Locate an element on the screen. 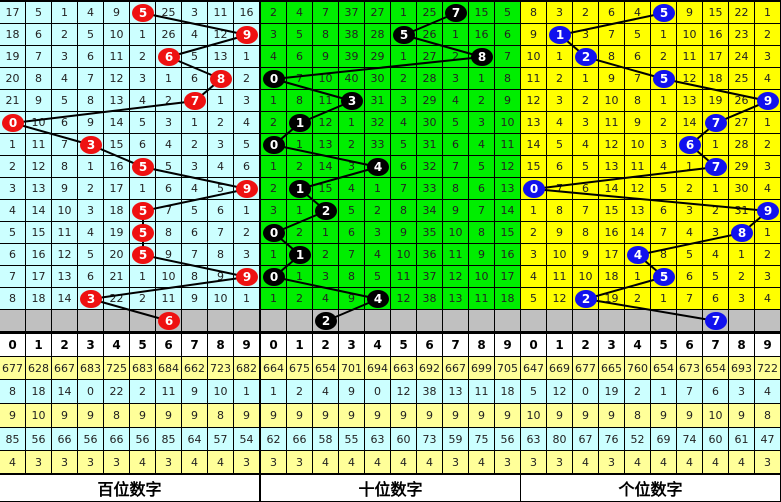  digit-header: 4 is located at coordinates (378, 345).